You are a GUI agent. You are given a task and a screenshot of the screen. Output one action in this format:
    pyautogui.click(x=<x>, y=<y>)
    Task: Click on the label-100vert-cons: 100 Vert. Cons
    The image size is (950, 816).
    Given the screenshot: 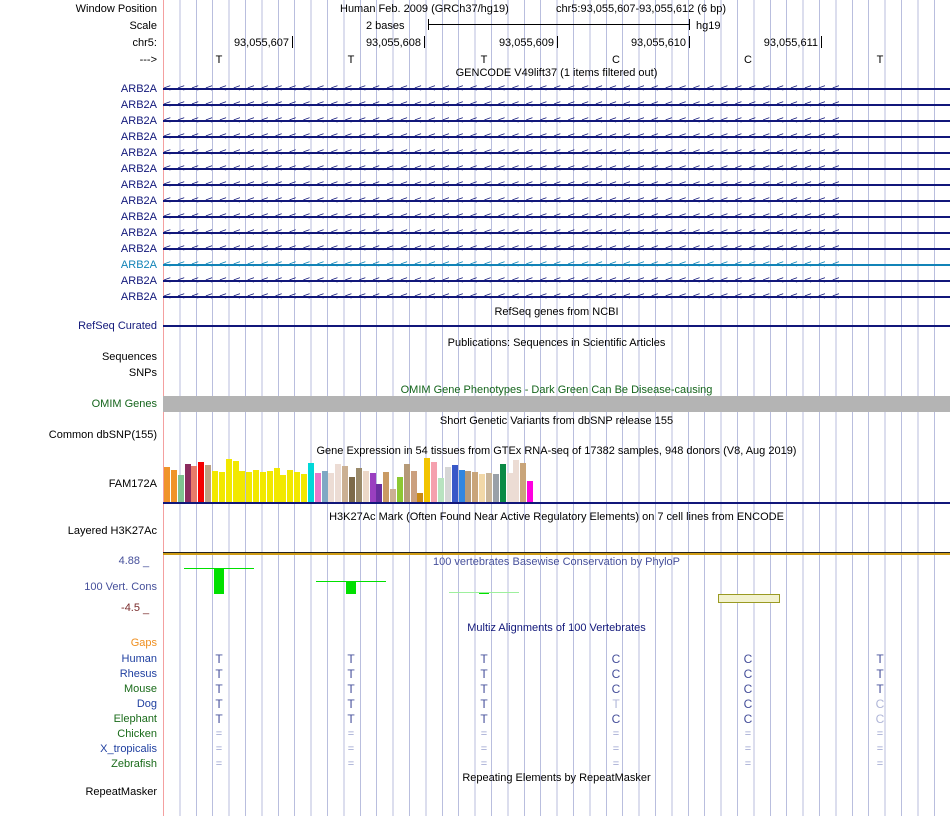 What is the action you would take?
    pyautogui.click(x=120, y=587)
    